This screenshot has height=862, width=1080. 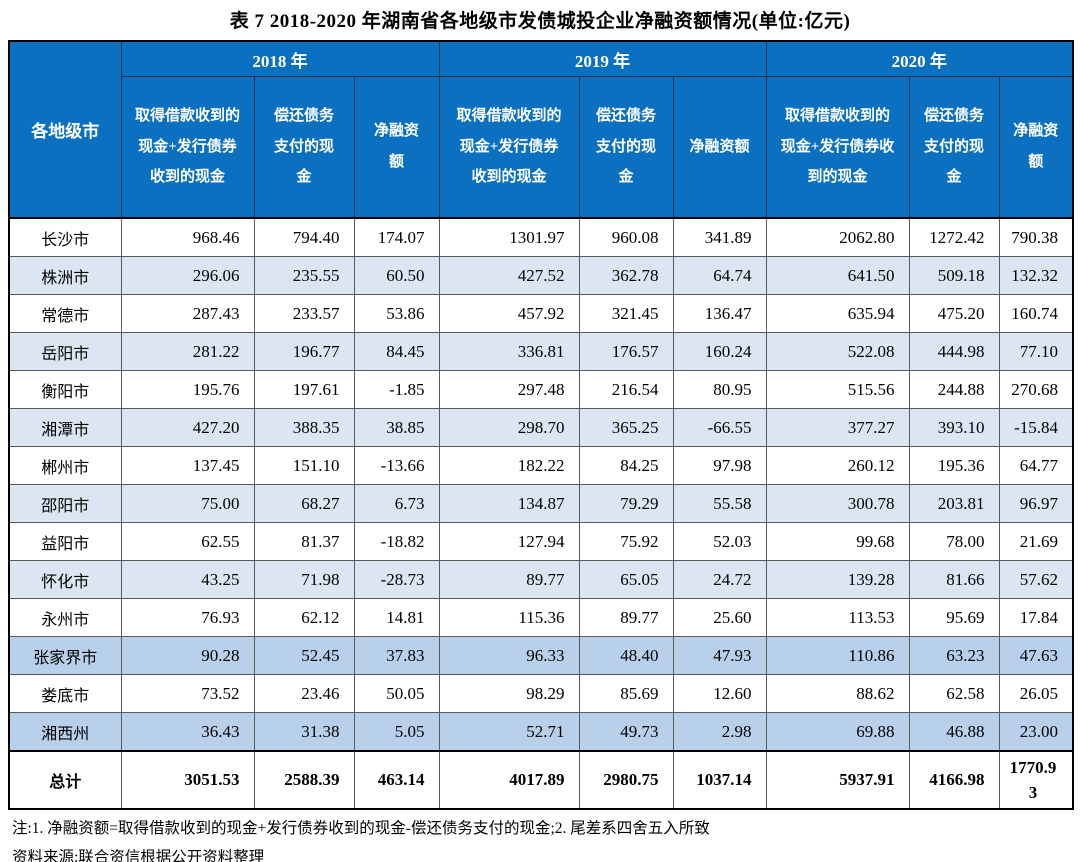 What do you see at coordinates (837, 351) in the screenshot?
I see `value-cell: 522.08` at bounding box center [837, 351].